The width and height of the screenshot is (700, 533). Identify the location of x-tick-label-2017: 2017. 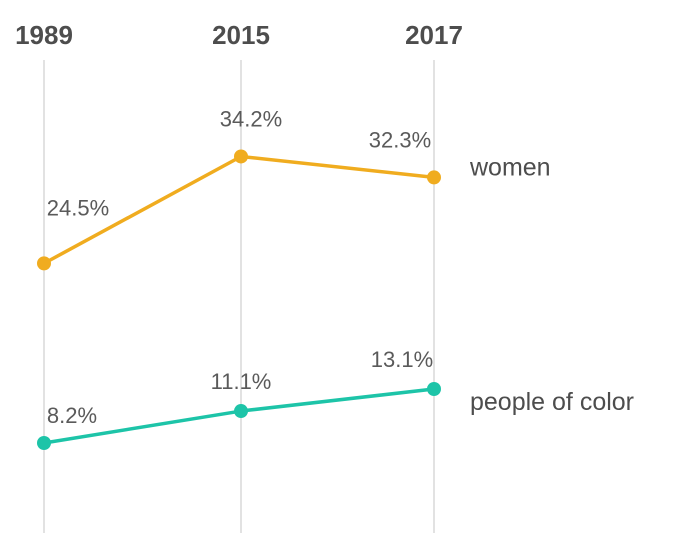
(434, 35).